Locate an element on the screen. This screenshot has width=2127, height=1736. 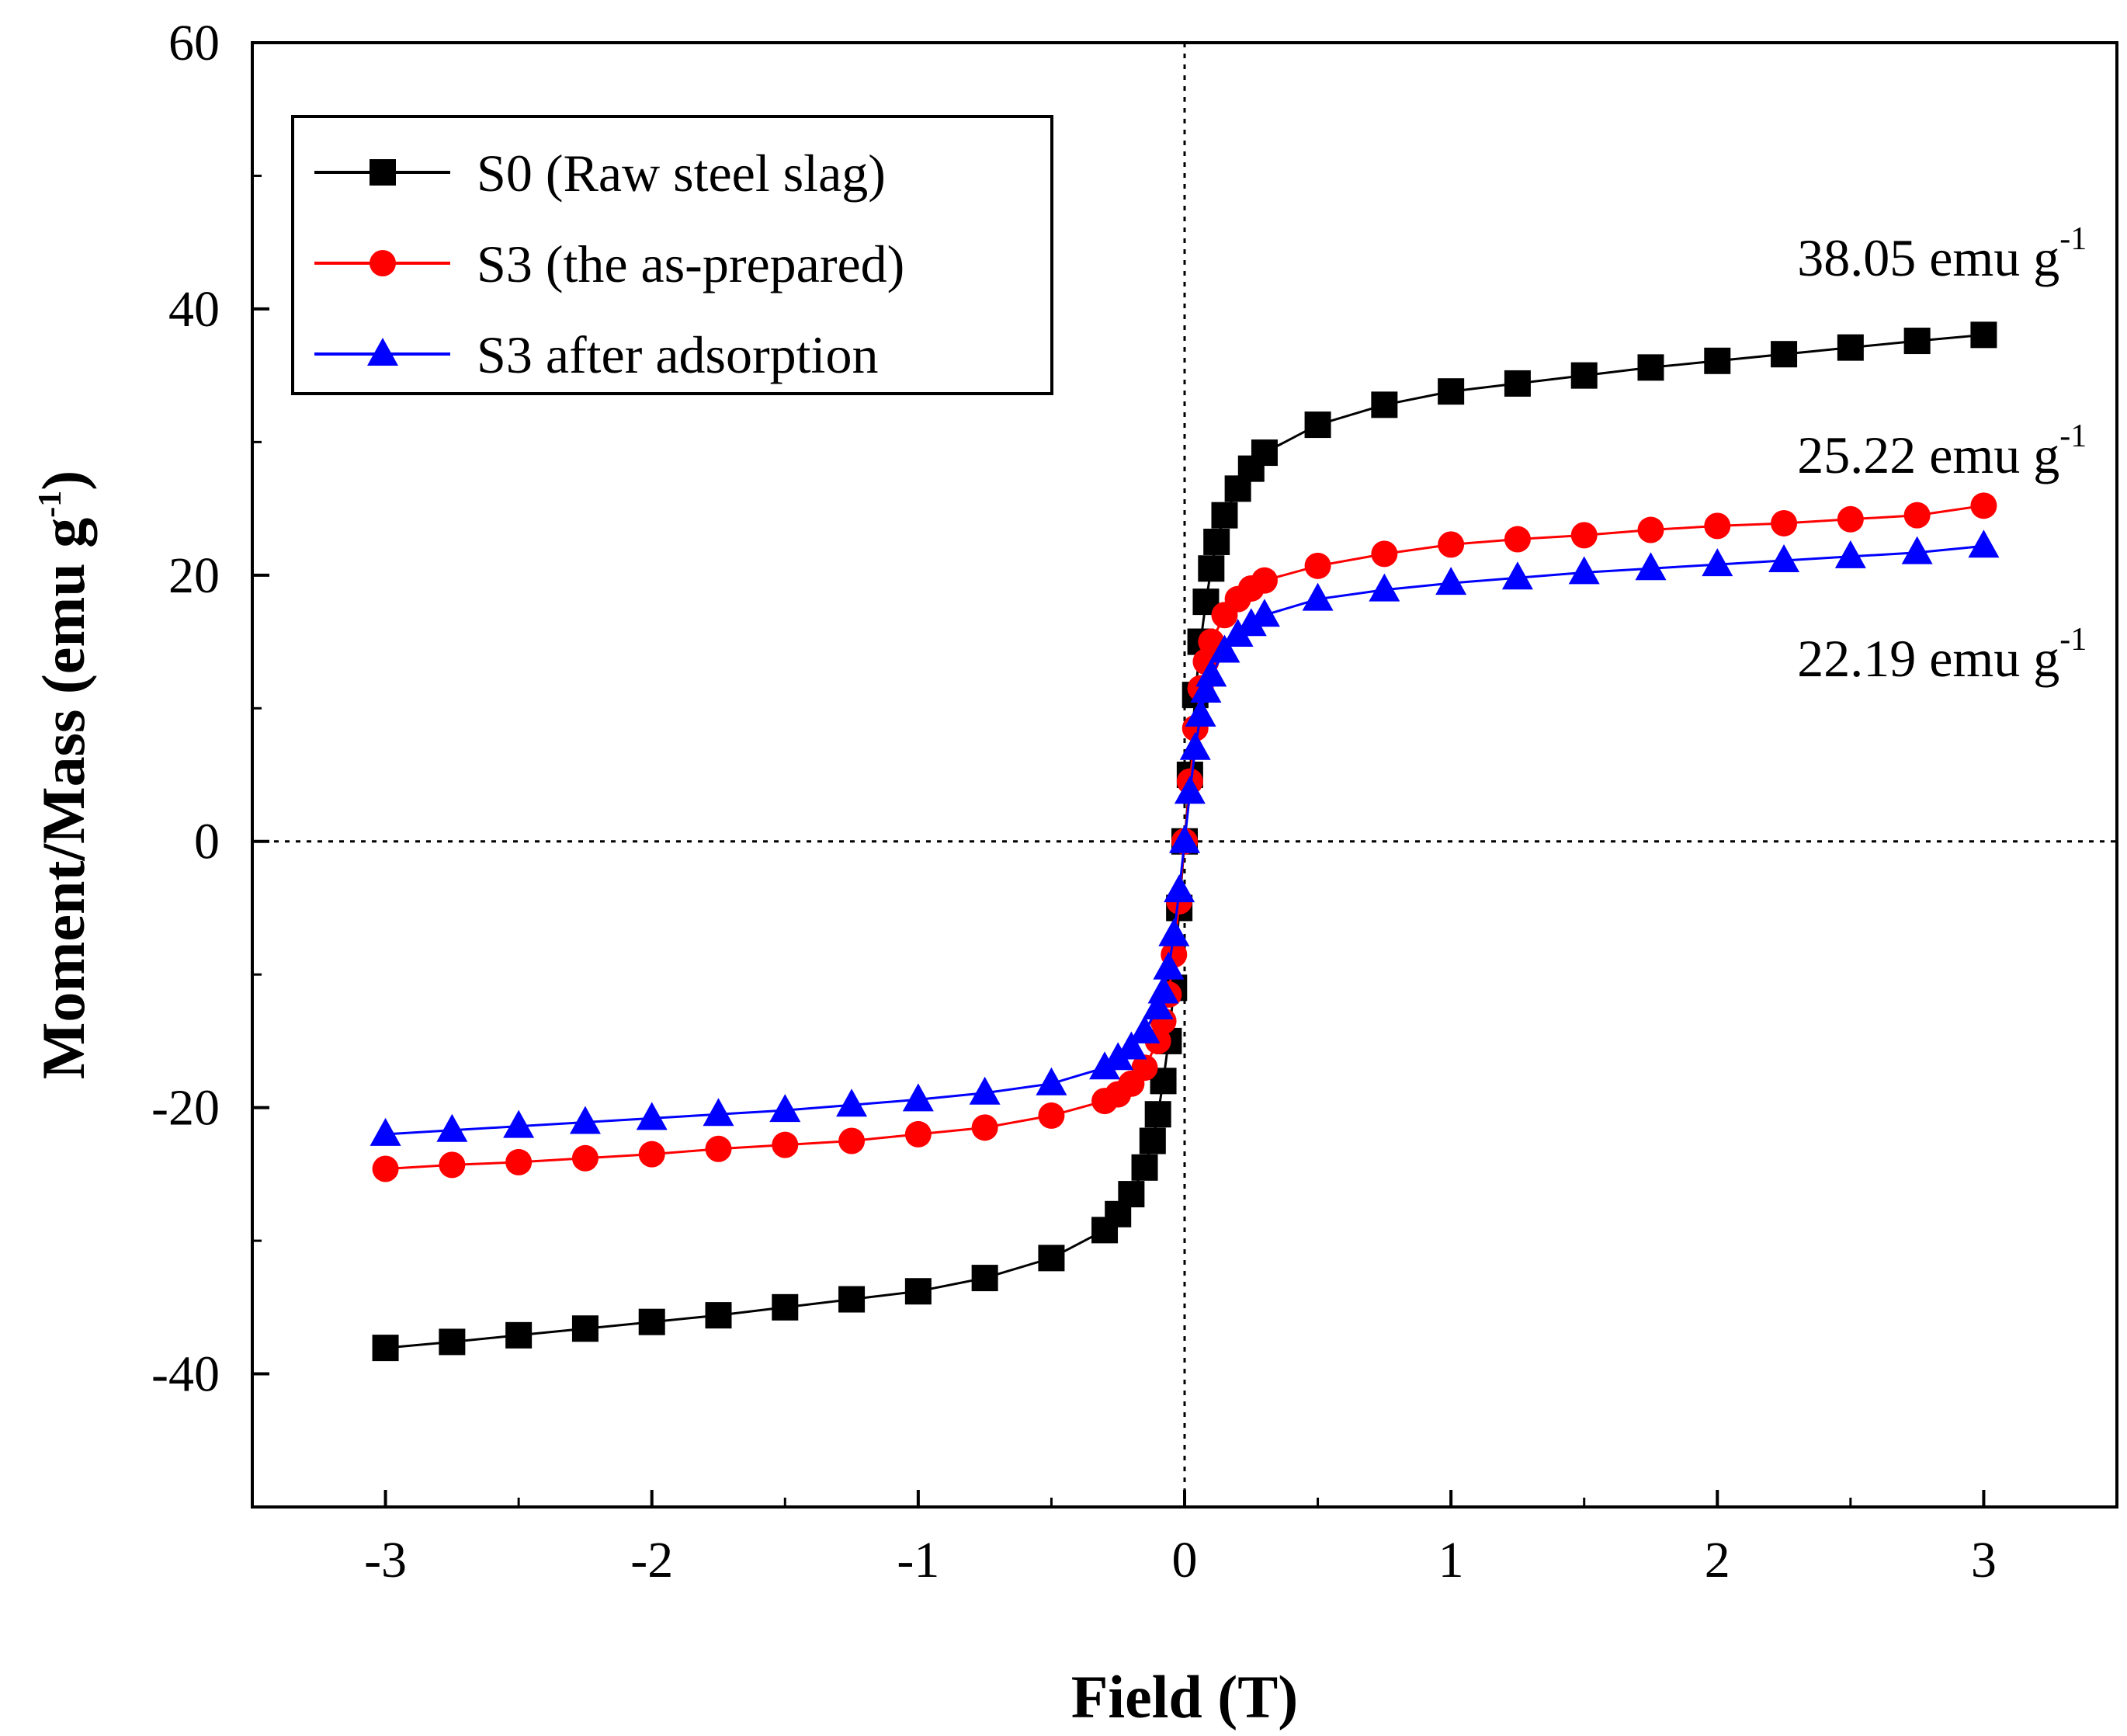
y-tick-label: -20 is located at coordinates (185, 1108).